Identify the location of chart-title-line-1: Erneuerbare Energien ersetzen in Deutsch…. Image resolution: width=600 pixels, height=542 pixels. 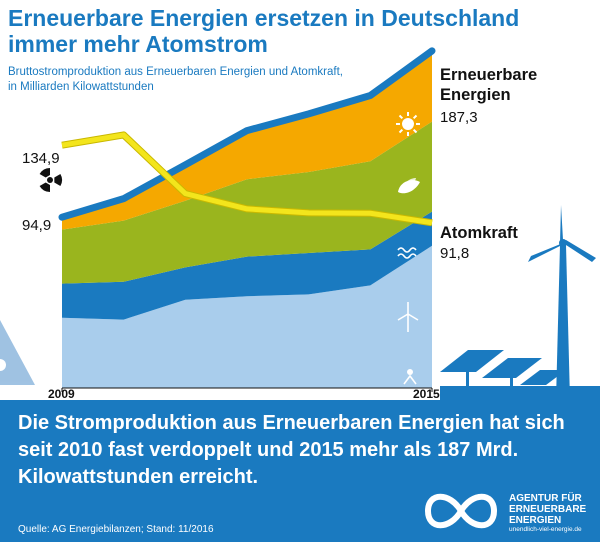
(264, 18).